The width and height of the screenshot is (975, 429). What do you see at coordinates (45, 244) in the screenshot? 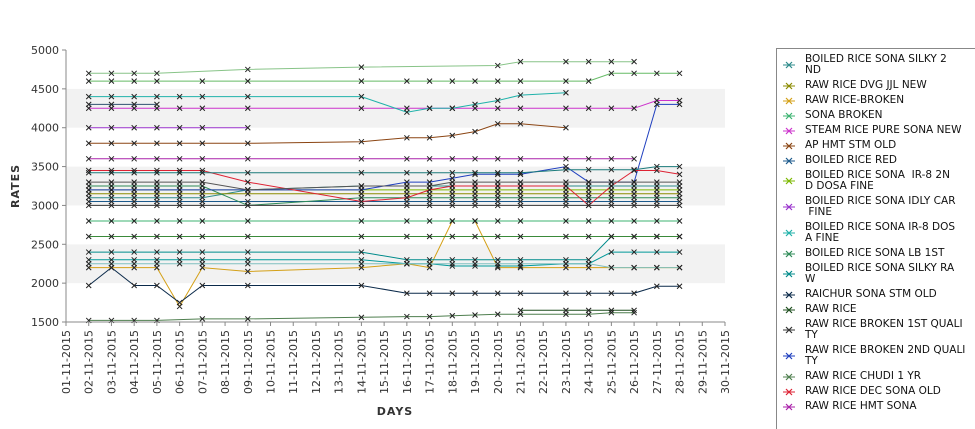
I see `y-tick-label: 2500` at bounding box center [45, 244].